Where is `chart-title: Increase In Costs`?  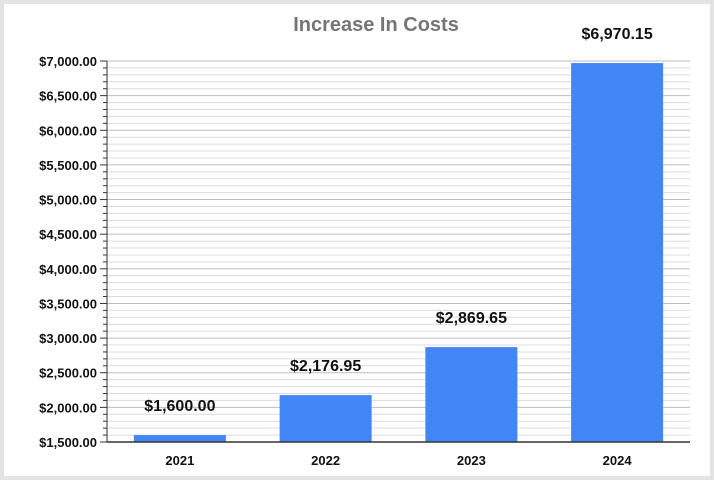
chart-title: Increase In Costs is located at coordinates (376, 25).